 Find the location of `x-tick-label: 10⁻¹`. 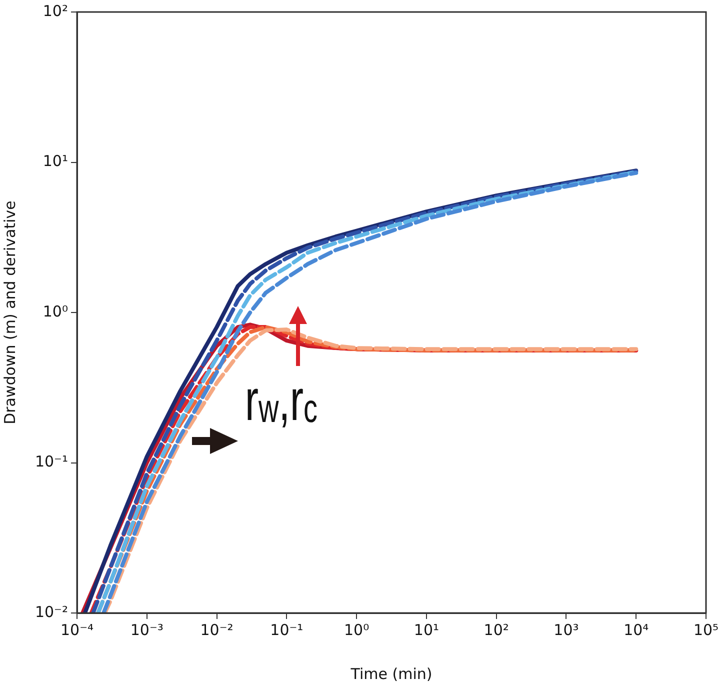

x-tick-label: 10⁻¹ is located at coordinates (287, 629).